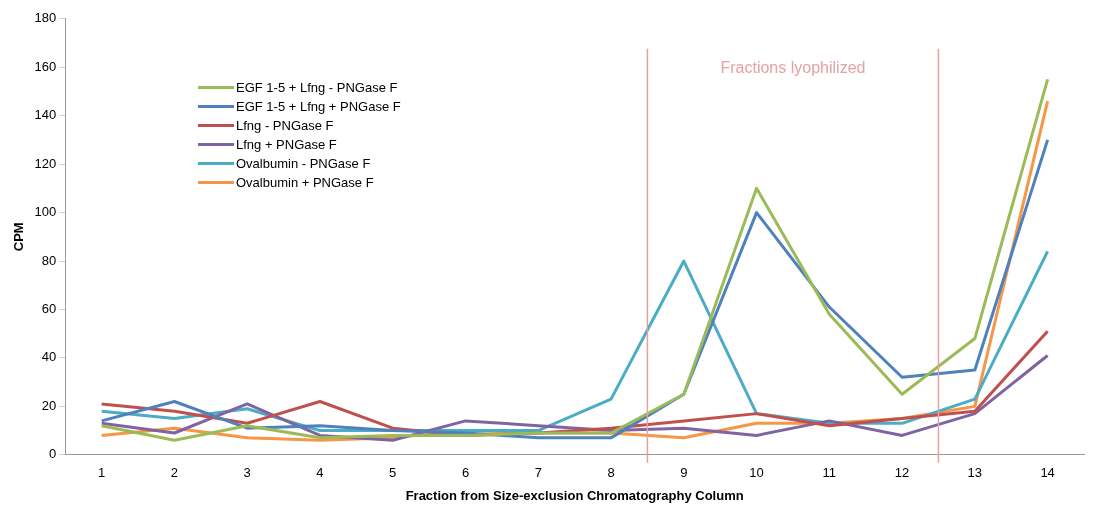  What do you see at coordinates (45, 163) in the screenshot?
I see `y-tick-label: 120` at bounding box center [45, 163].